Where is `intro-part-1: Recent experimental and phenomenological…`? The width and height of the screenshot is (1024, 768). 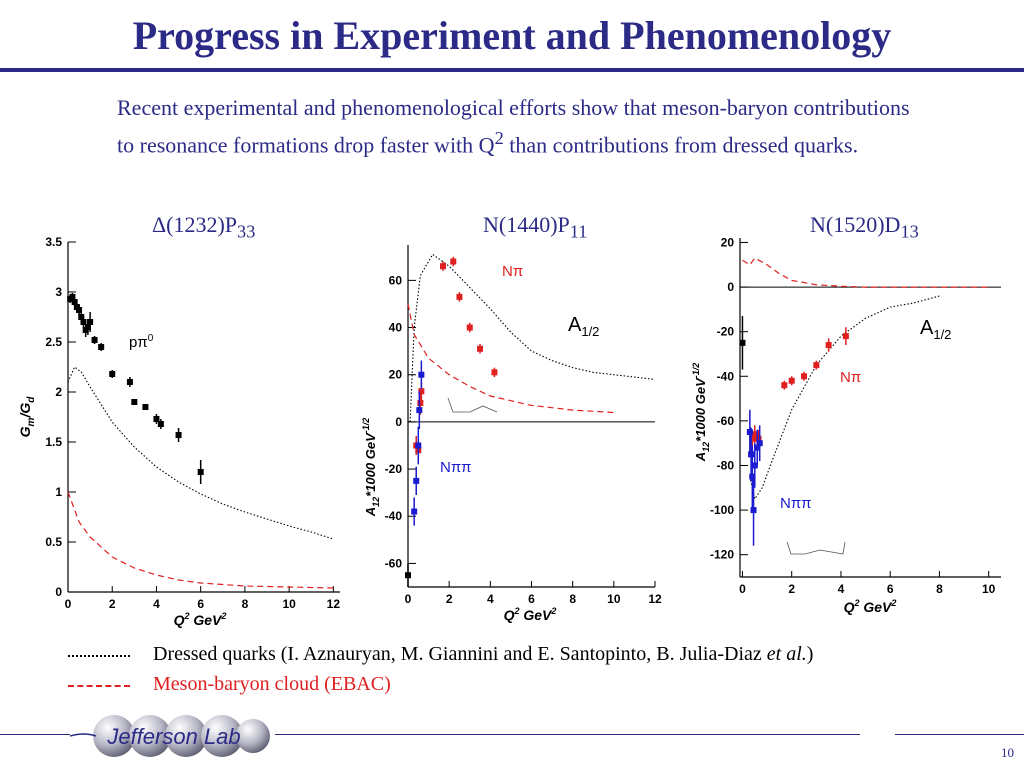
intro-part-1: Recent experimental and phenomenological… is located at coordinates (513, 126).